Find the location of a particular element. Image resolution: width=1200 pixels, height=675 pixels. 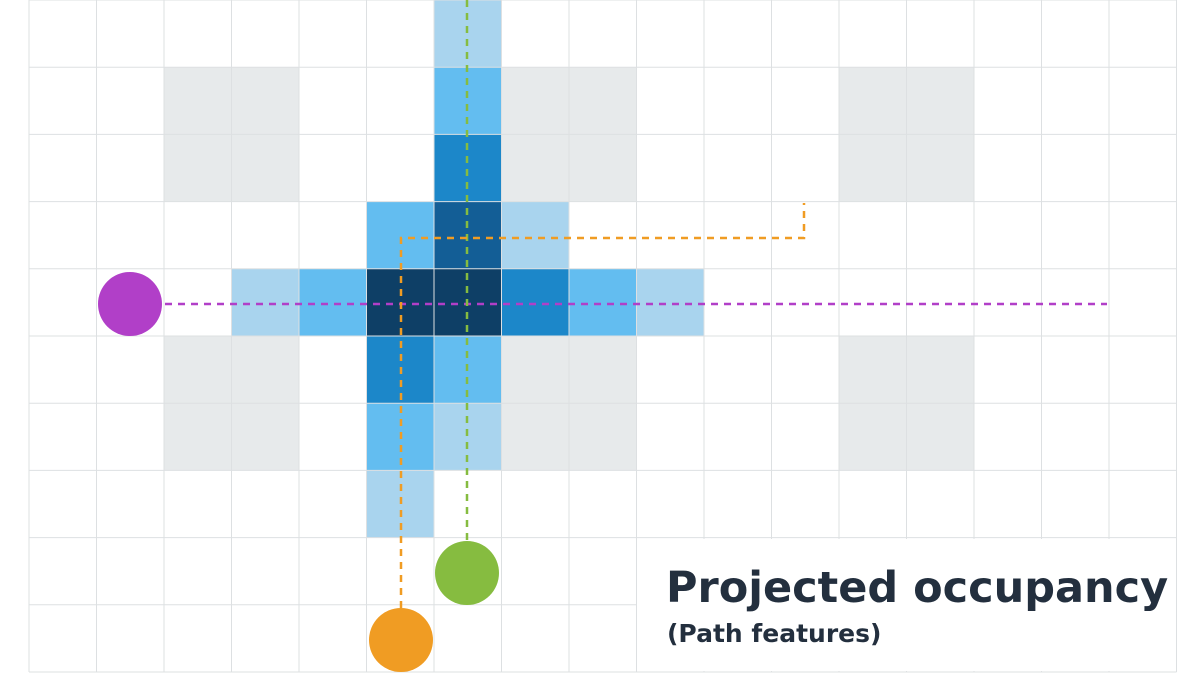

orange-agent is located at coordinates (401, 640).